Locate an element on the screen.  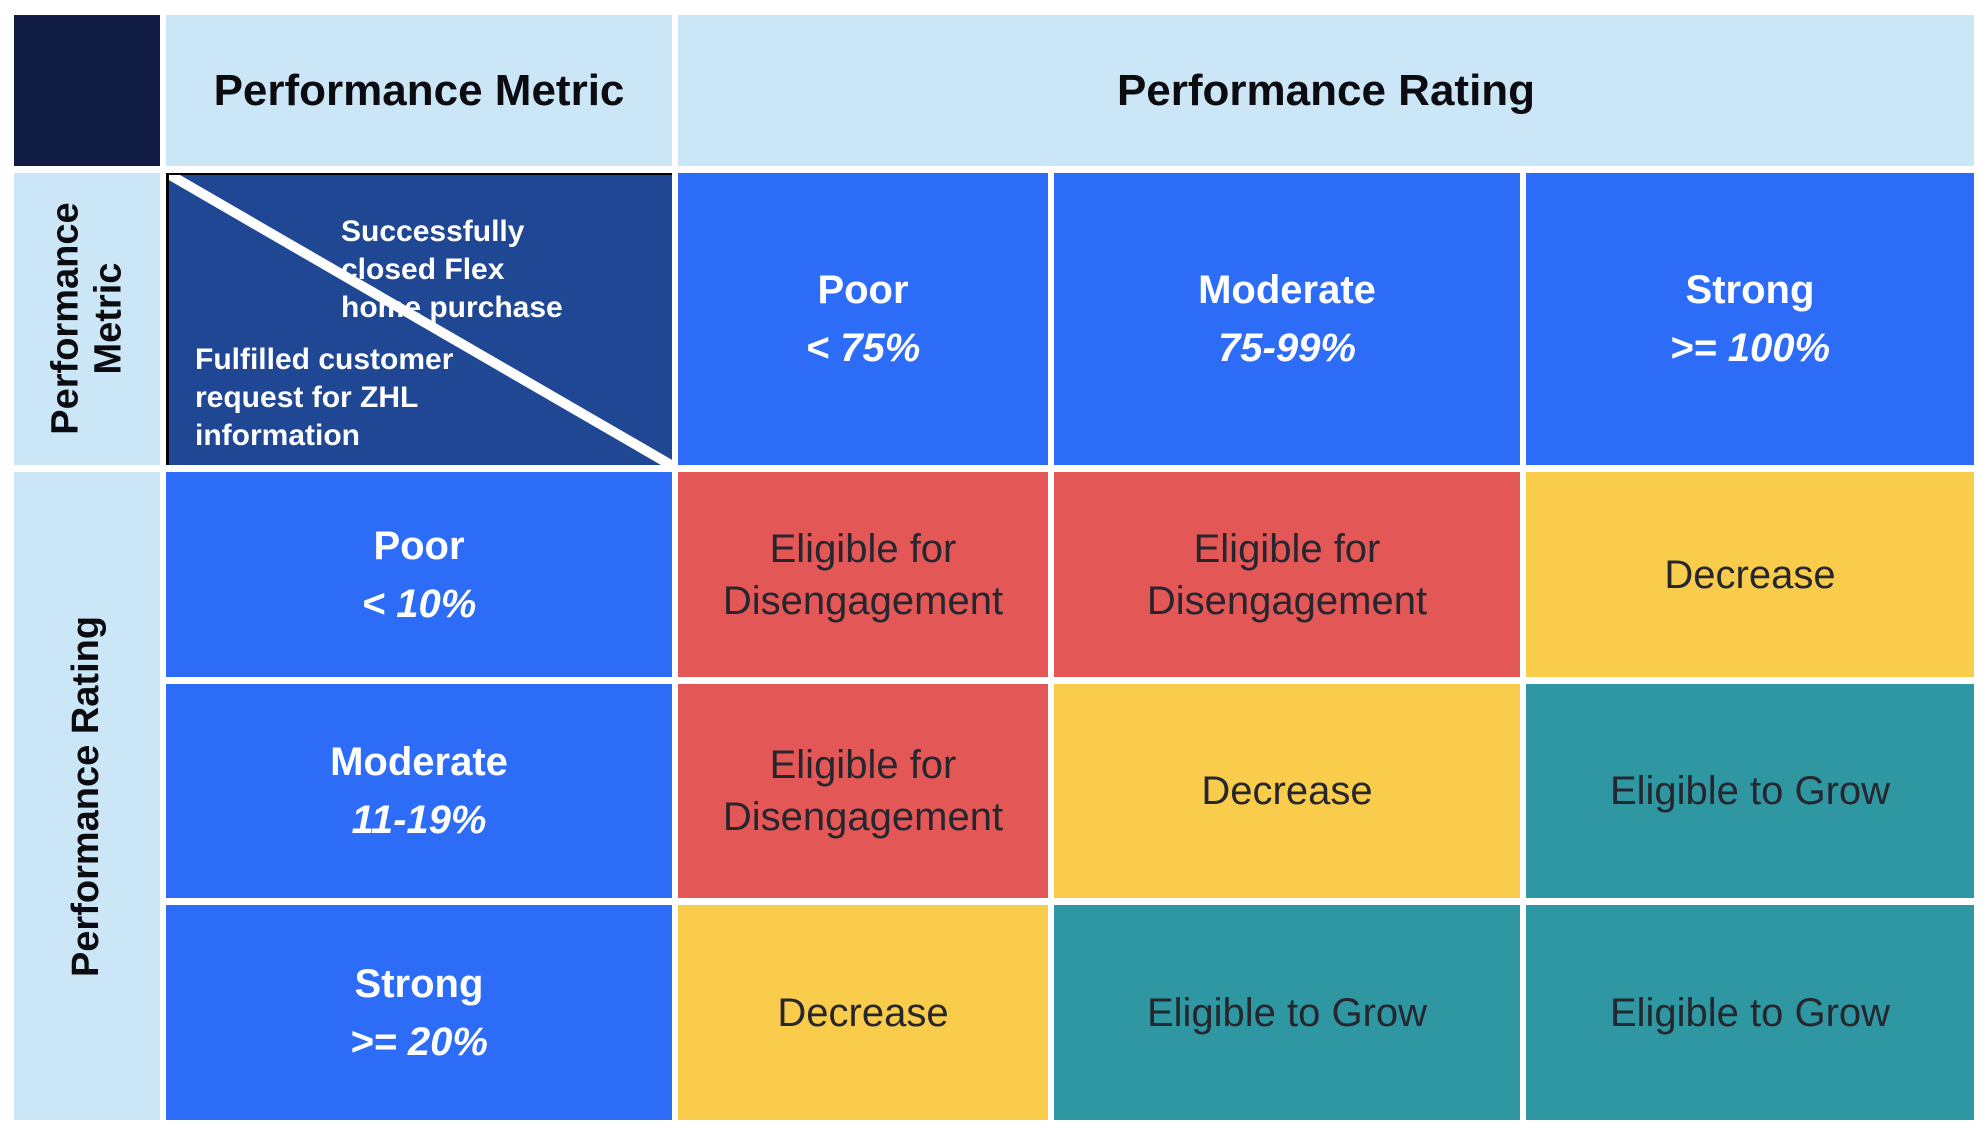
matrix-cell-r1c3-label: Decrease is located at coordinates (1750, 574).